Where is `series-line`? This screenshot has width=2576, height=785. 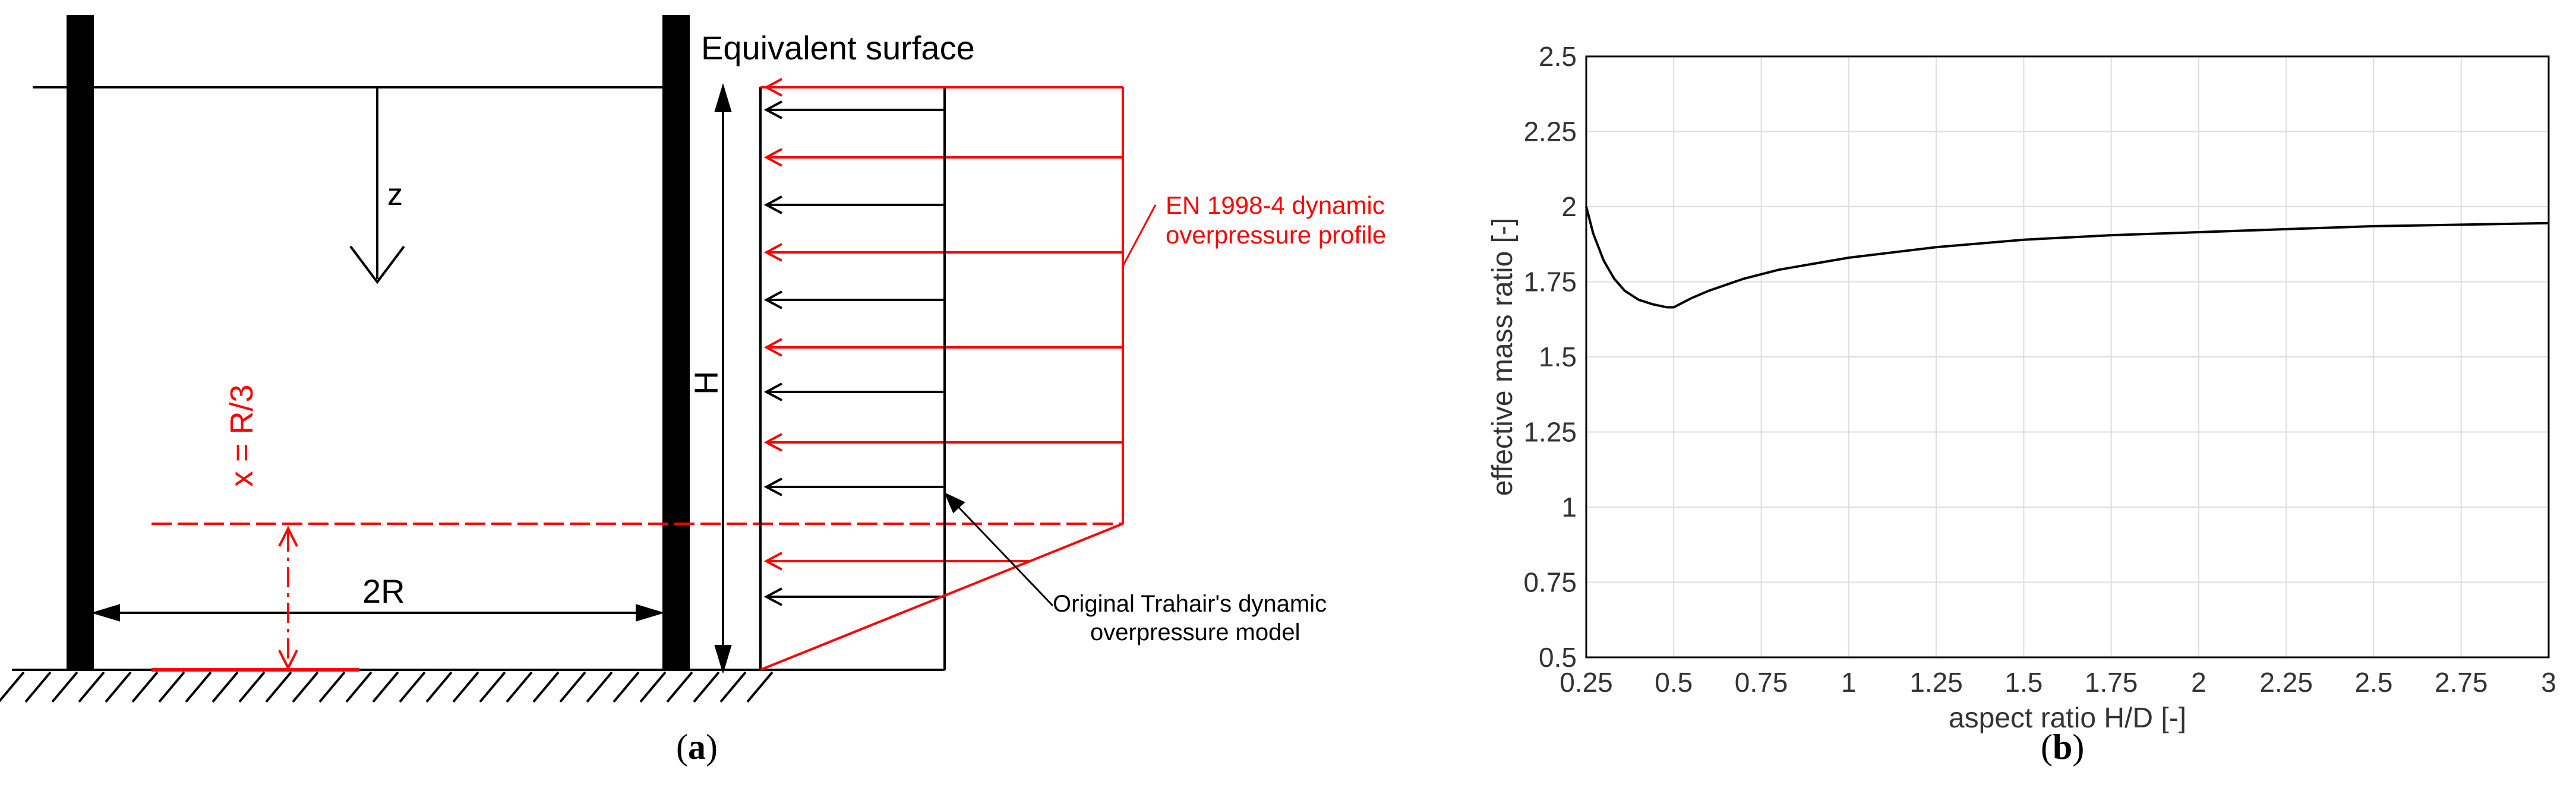
series-line is located at coordinates (2067, 257).